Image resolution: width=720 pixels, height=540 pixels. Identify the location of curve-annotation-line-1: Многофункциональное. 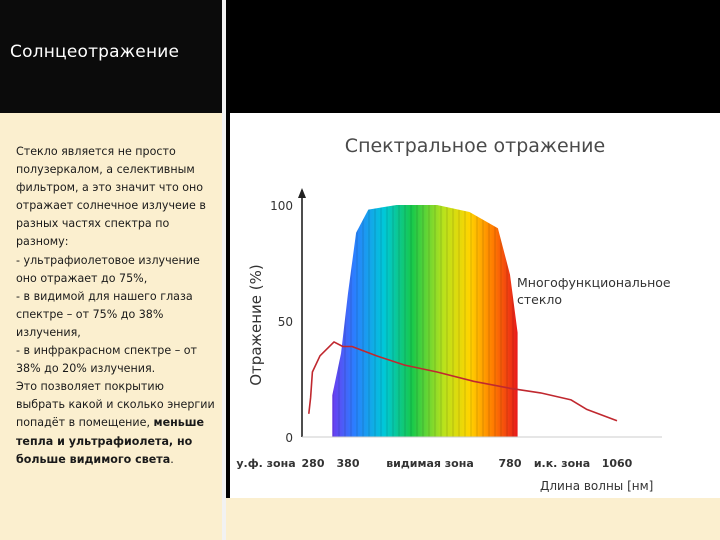
(594, 282).